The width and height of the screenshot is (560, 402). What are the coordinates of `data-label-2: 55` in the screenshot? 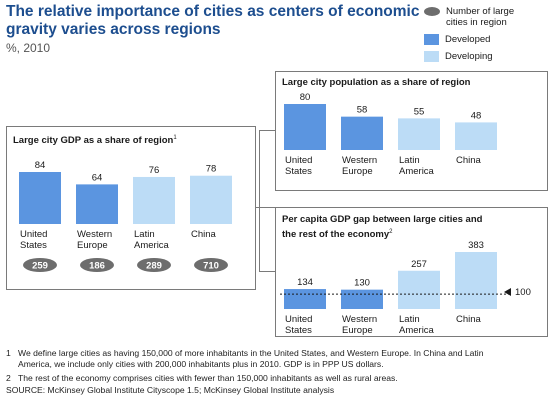 It's located at (419, 111).